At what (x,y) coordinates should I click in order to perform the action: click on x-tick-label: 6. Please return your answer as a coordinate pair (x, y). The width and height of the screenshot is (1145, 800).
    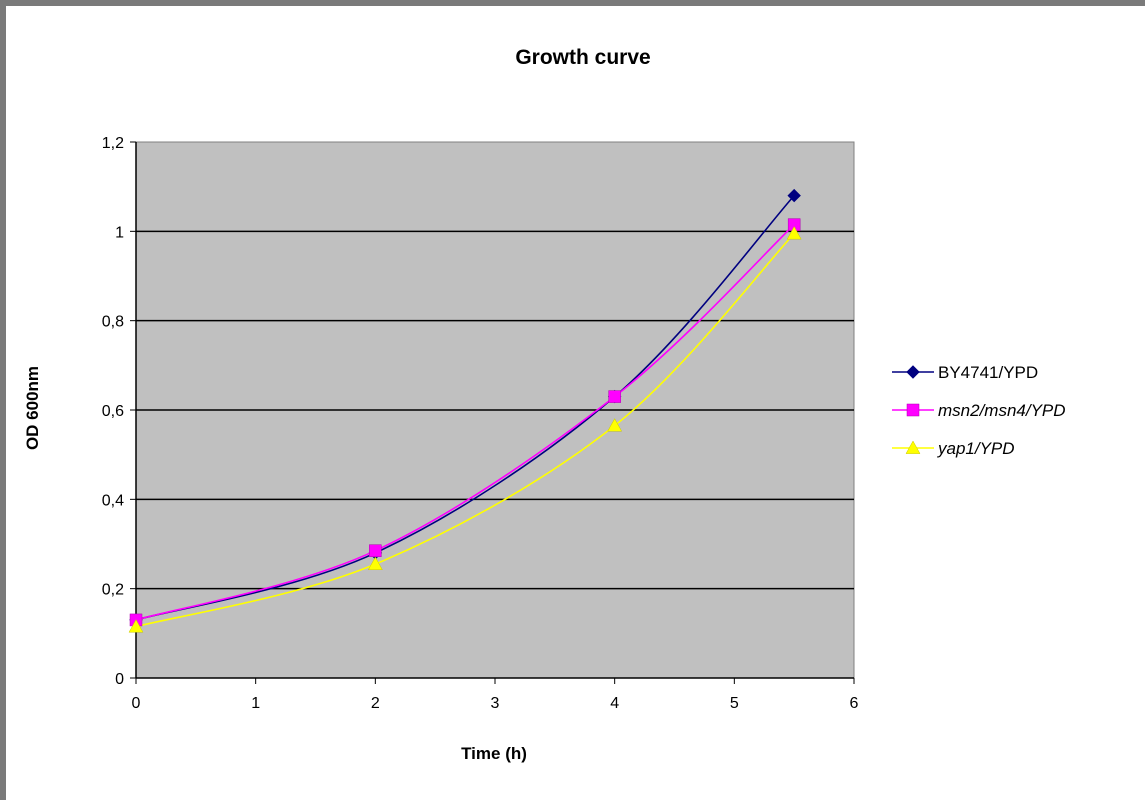
    Looking at the image, I should click on (854, 703).